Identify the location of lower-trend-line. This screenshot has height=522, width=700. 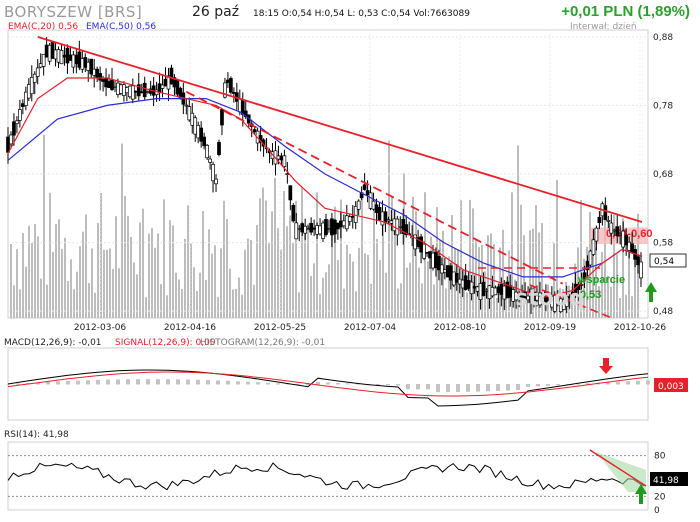
(571, 301).